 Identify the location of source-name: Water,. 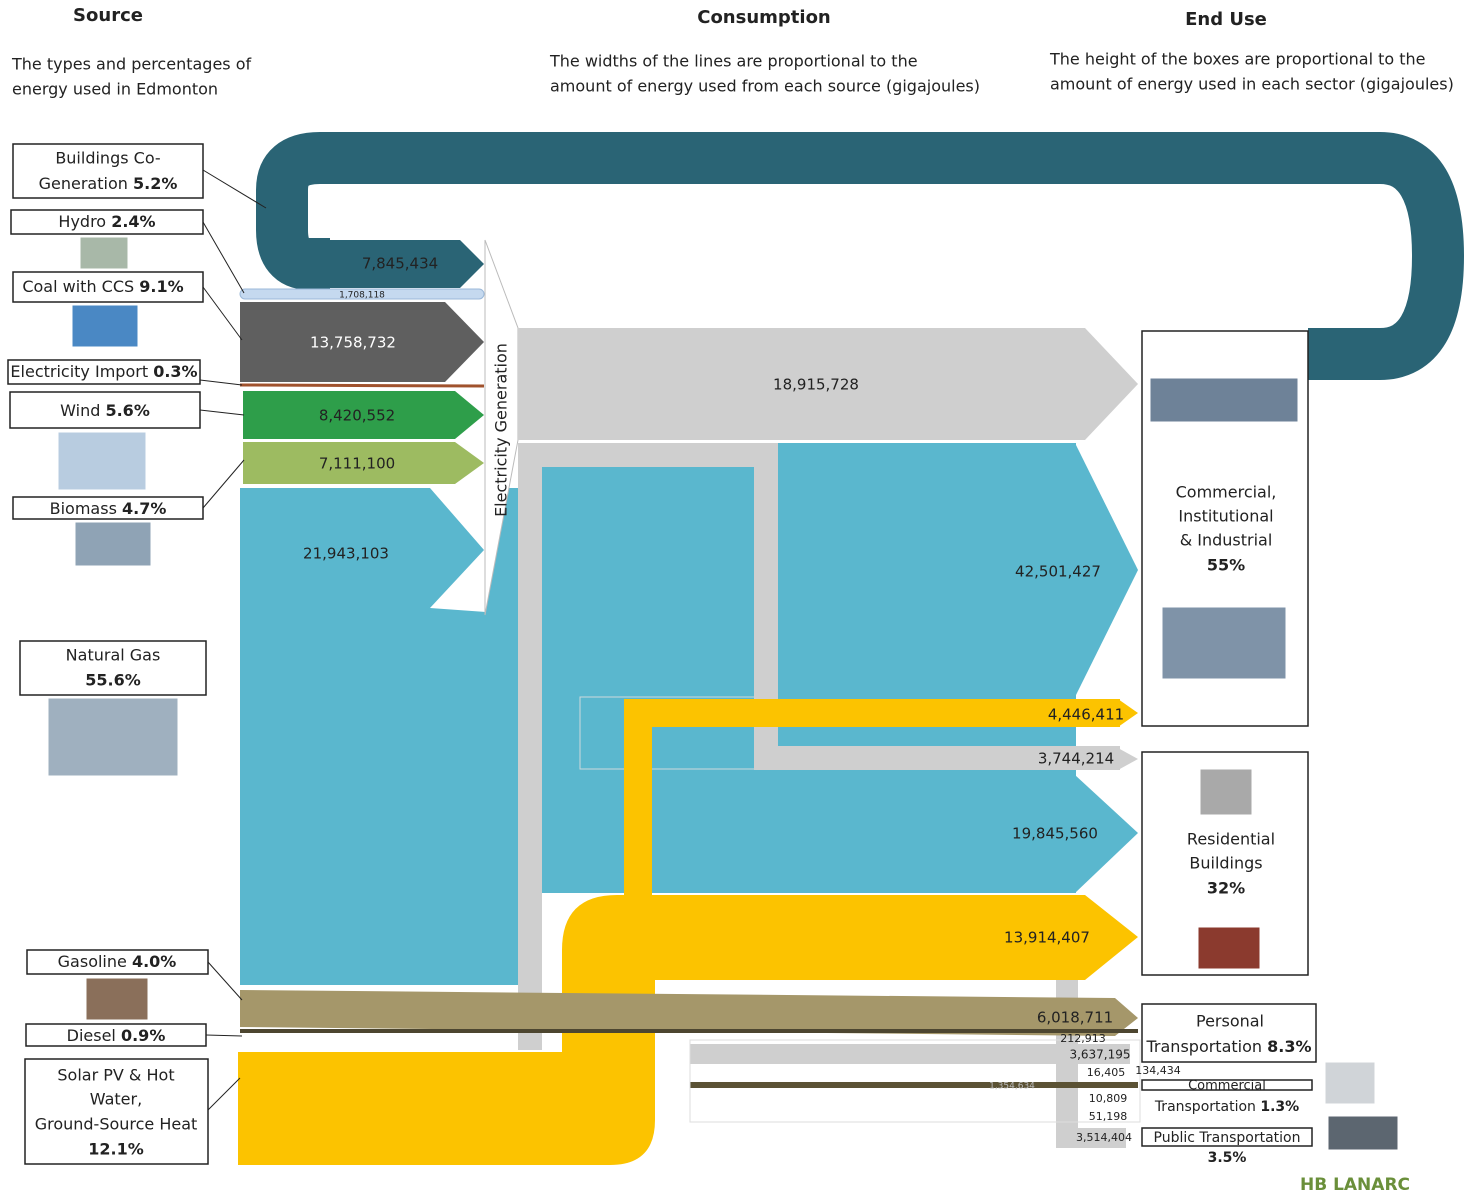
(116, 1099).